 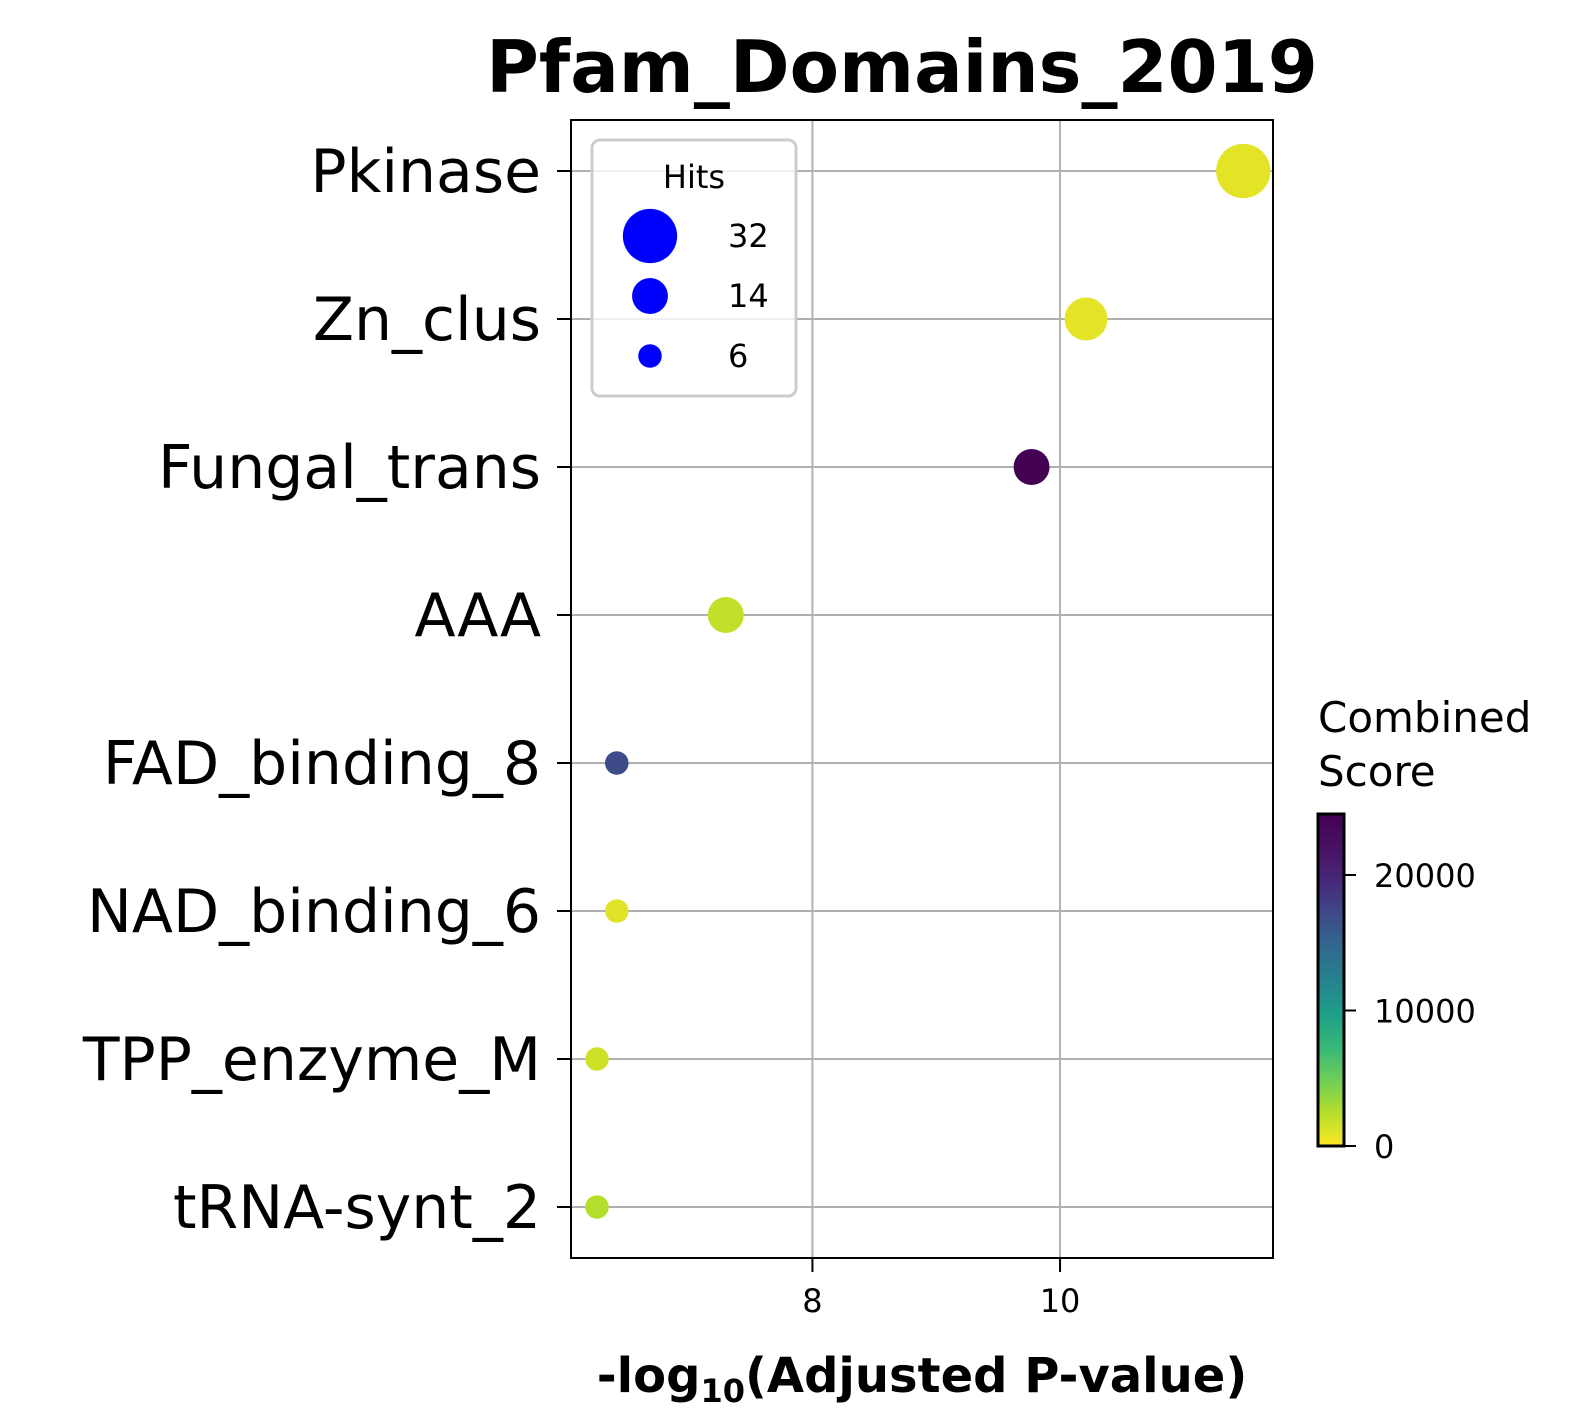 I want to click on x-axis-label-subscript: 10, so click(x=722, y=1391).